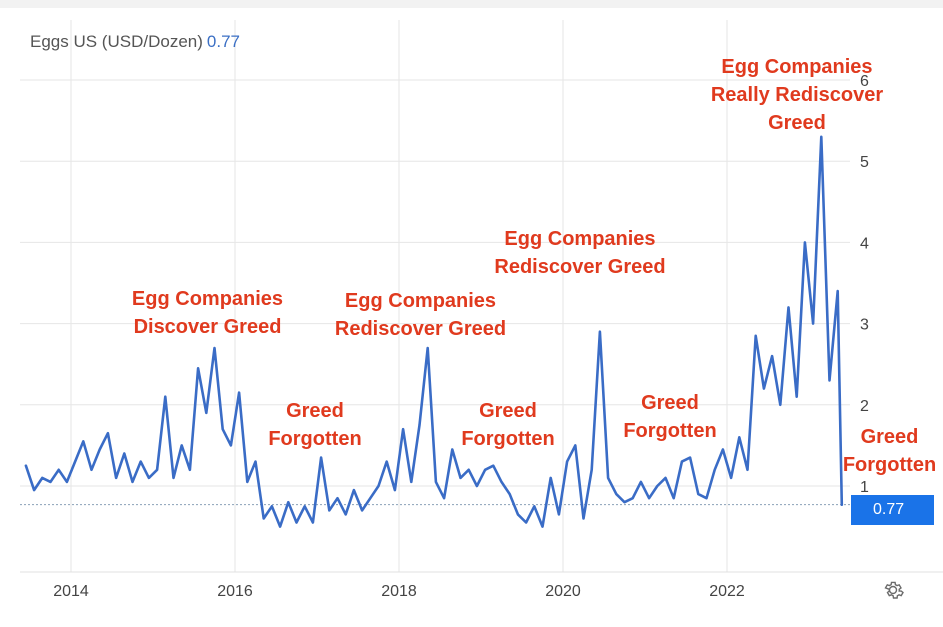 The image size is (943, 627). I want to click on annotation-rediscover-greed-1: Egg Companies Rediscover Greed, so click(420, 315).